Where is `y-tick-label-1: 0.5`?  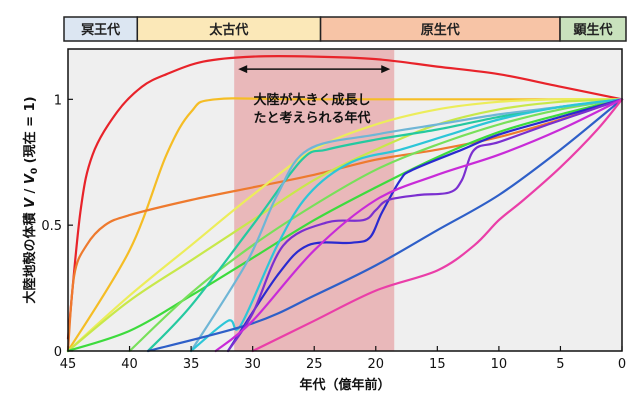
y-tick-label-1: 0.5 is located at coordinates (51, 226).